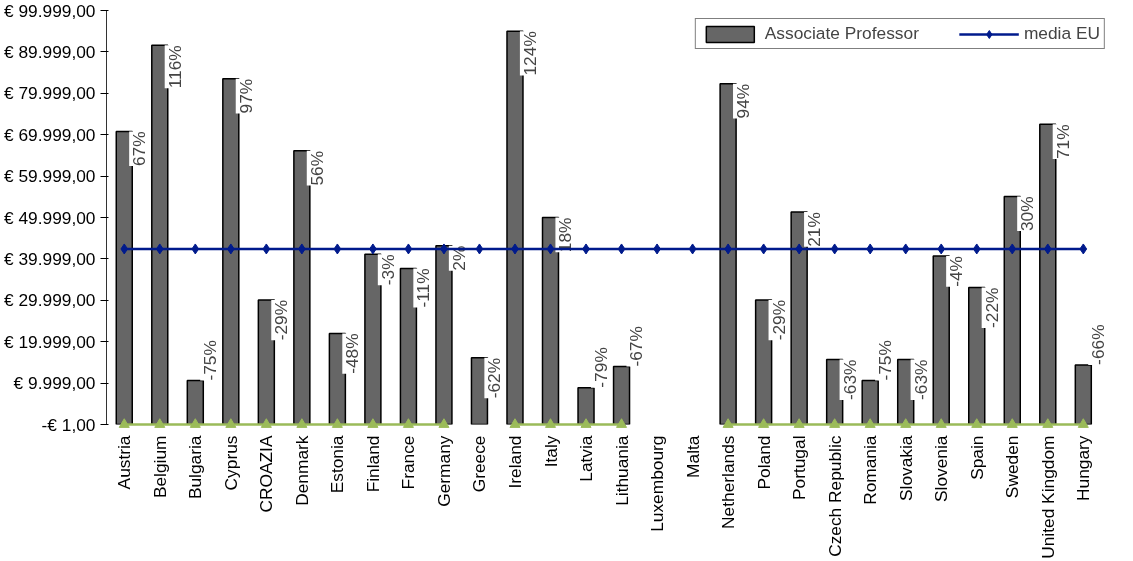 This screenshot has height=561, width=1133. What do you see at coordinates (245, 96) in the screenshot?
I see `annotation: 97%` at bounding box center [245, 96].